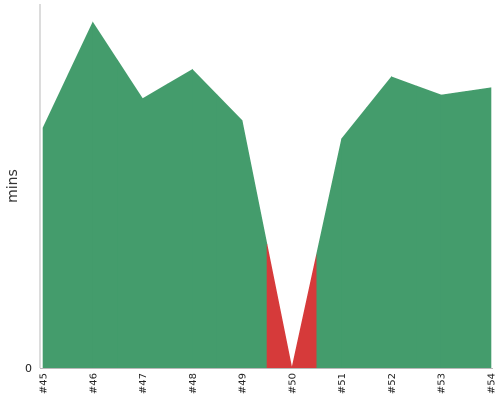  I want to click on x-tick-label: #48, so click(193, 383).